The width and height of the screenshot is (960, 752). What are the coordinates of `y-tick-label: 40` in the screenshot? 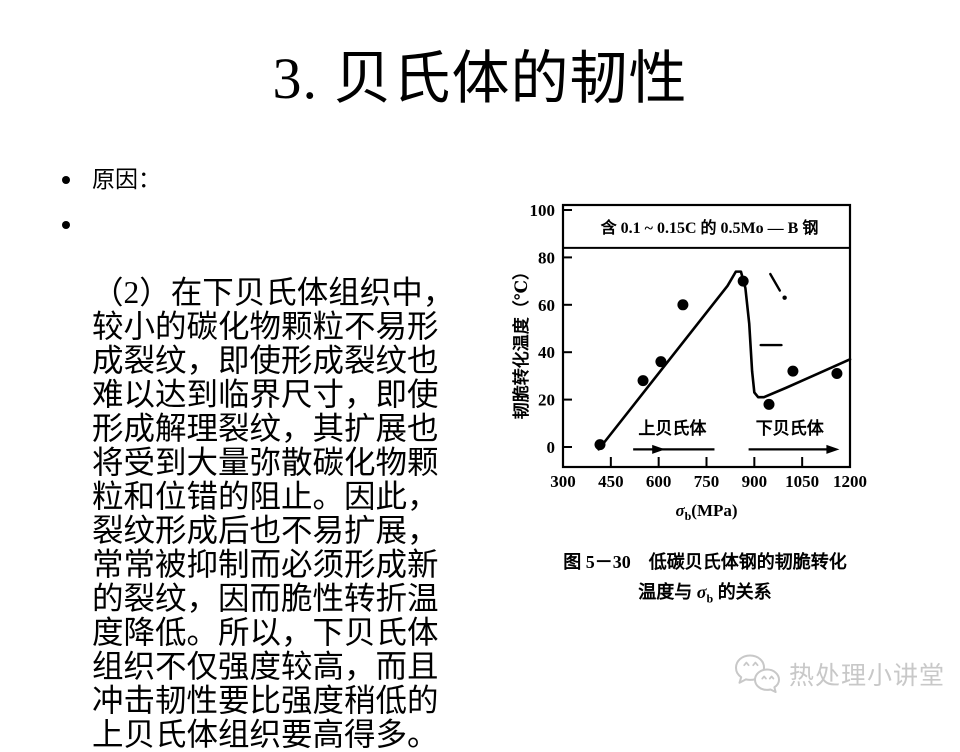 It's located at (546, 352).